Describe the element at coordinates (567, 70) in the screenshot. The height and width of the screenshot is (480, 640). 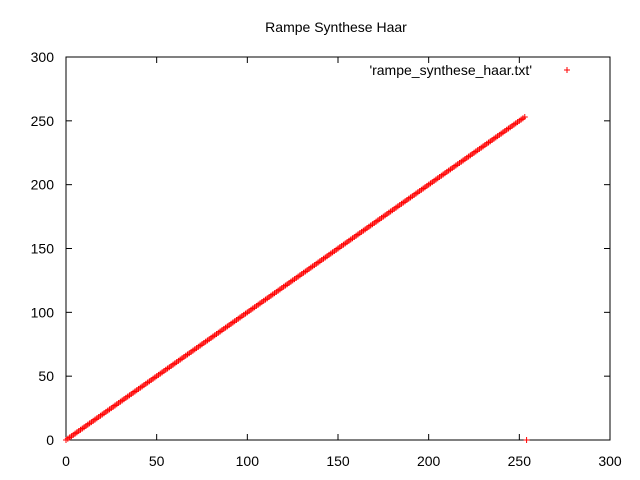
I see `legend-marker` at that location.